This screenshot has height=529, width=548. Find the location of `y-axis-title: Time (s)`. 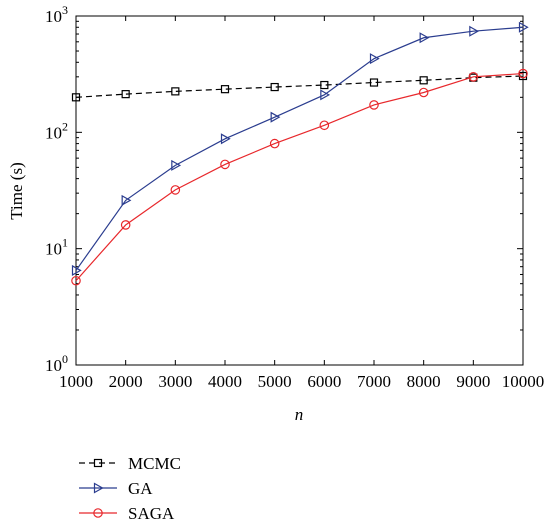

y-axis-title: Time (s) is located at coordinates (16, 190).